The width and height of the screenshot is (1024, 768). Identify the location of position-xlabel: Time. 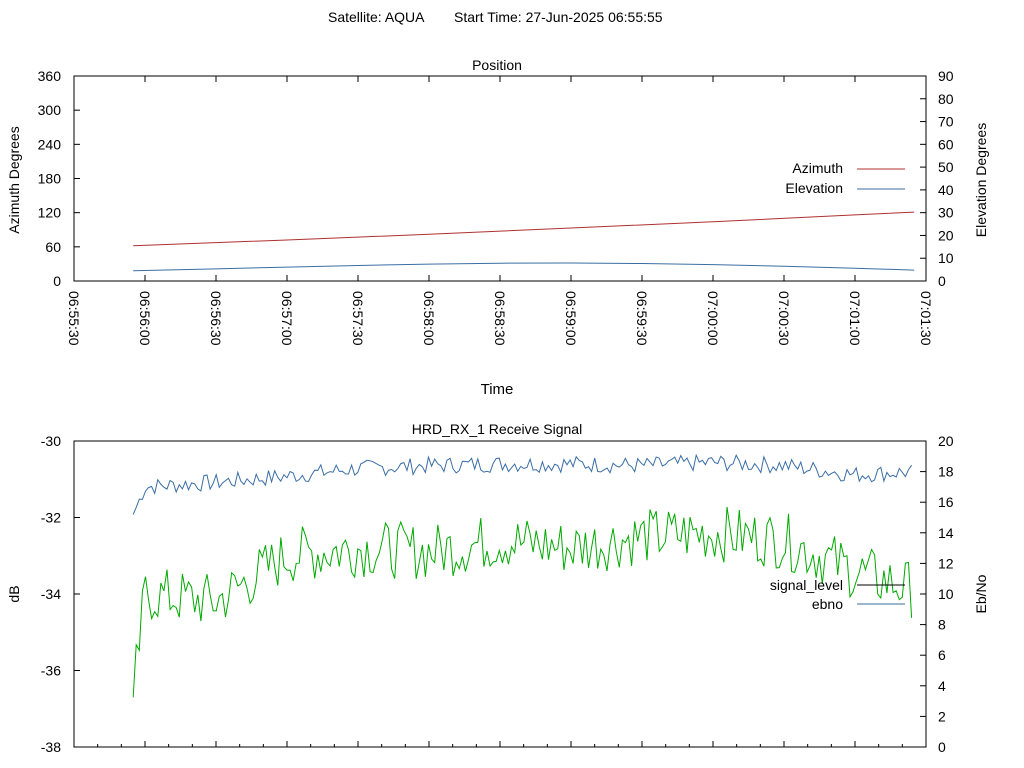
(497, 389).